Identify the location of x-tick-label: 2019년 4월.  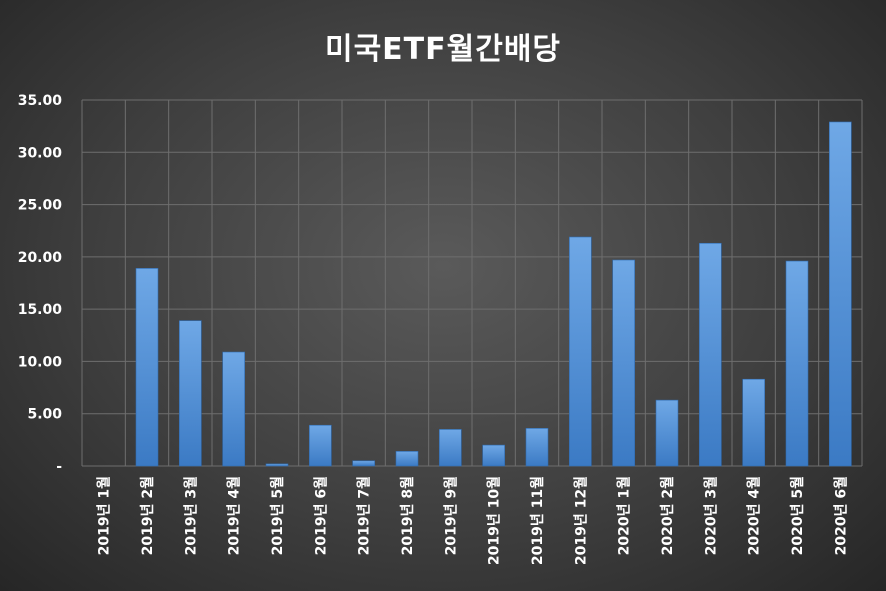
(234, 515).